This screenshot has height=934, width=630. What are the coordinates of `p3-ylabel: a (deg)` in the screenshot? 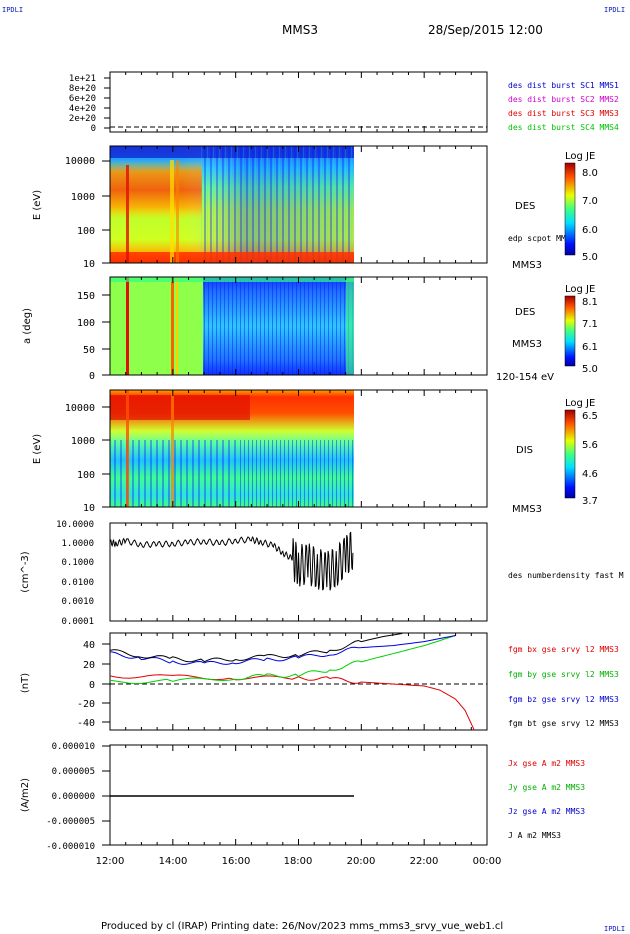 It's located at (27, 326).